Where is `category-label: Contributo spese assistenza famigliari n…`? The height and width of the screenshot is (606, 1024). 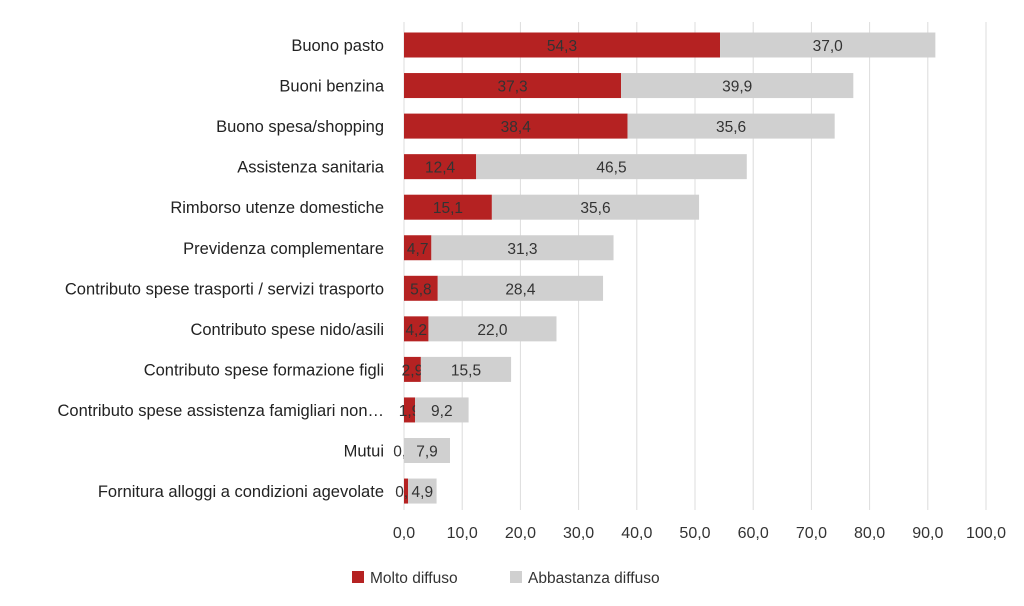 category-label: Contributo spese assistenza famigliari n… is located at coordinates (221, 411).